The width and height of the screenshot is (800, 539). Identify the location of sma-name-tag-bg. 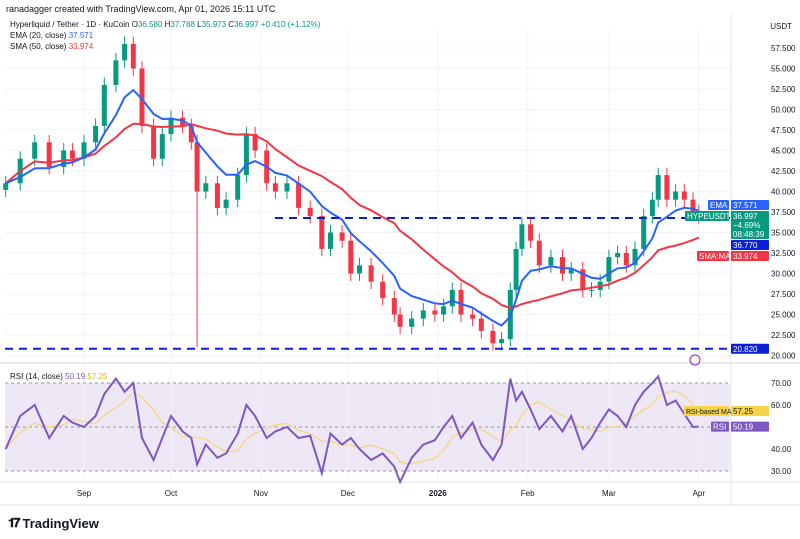
(713, 256).